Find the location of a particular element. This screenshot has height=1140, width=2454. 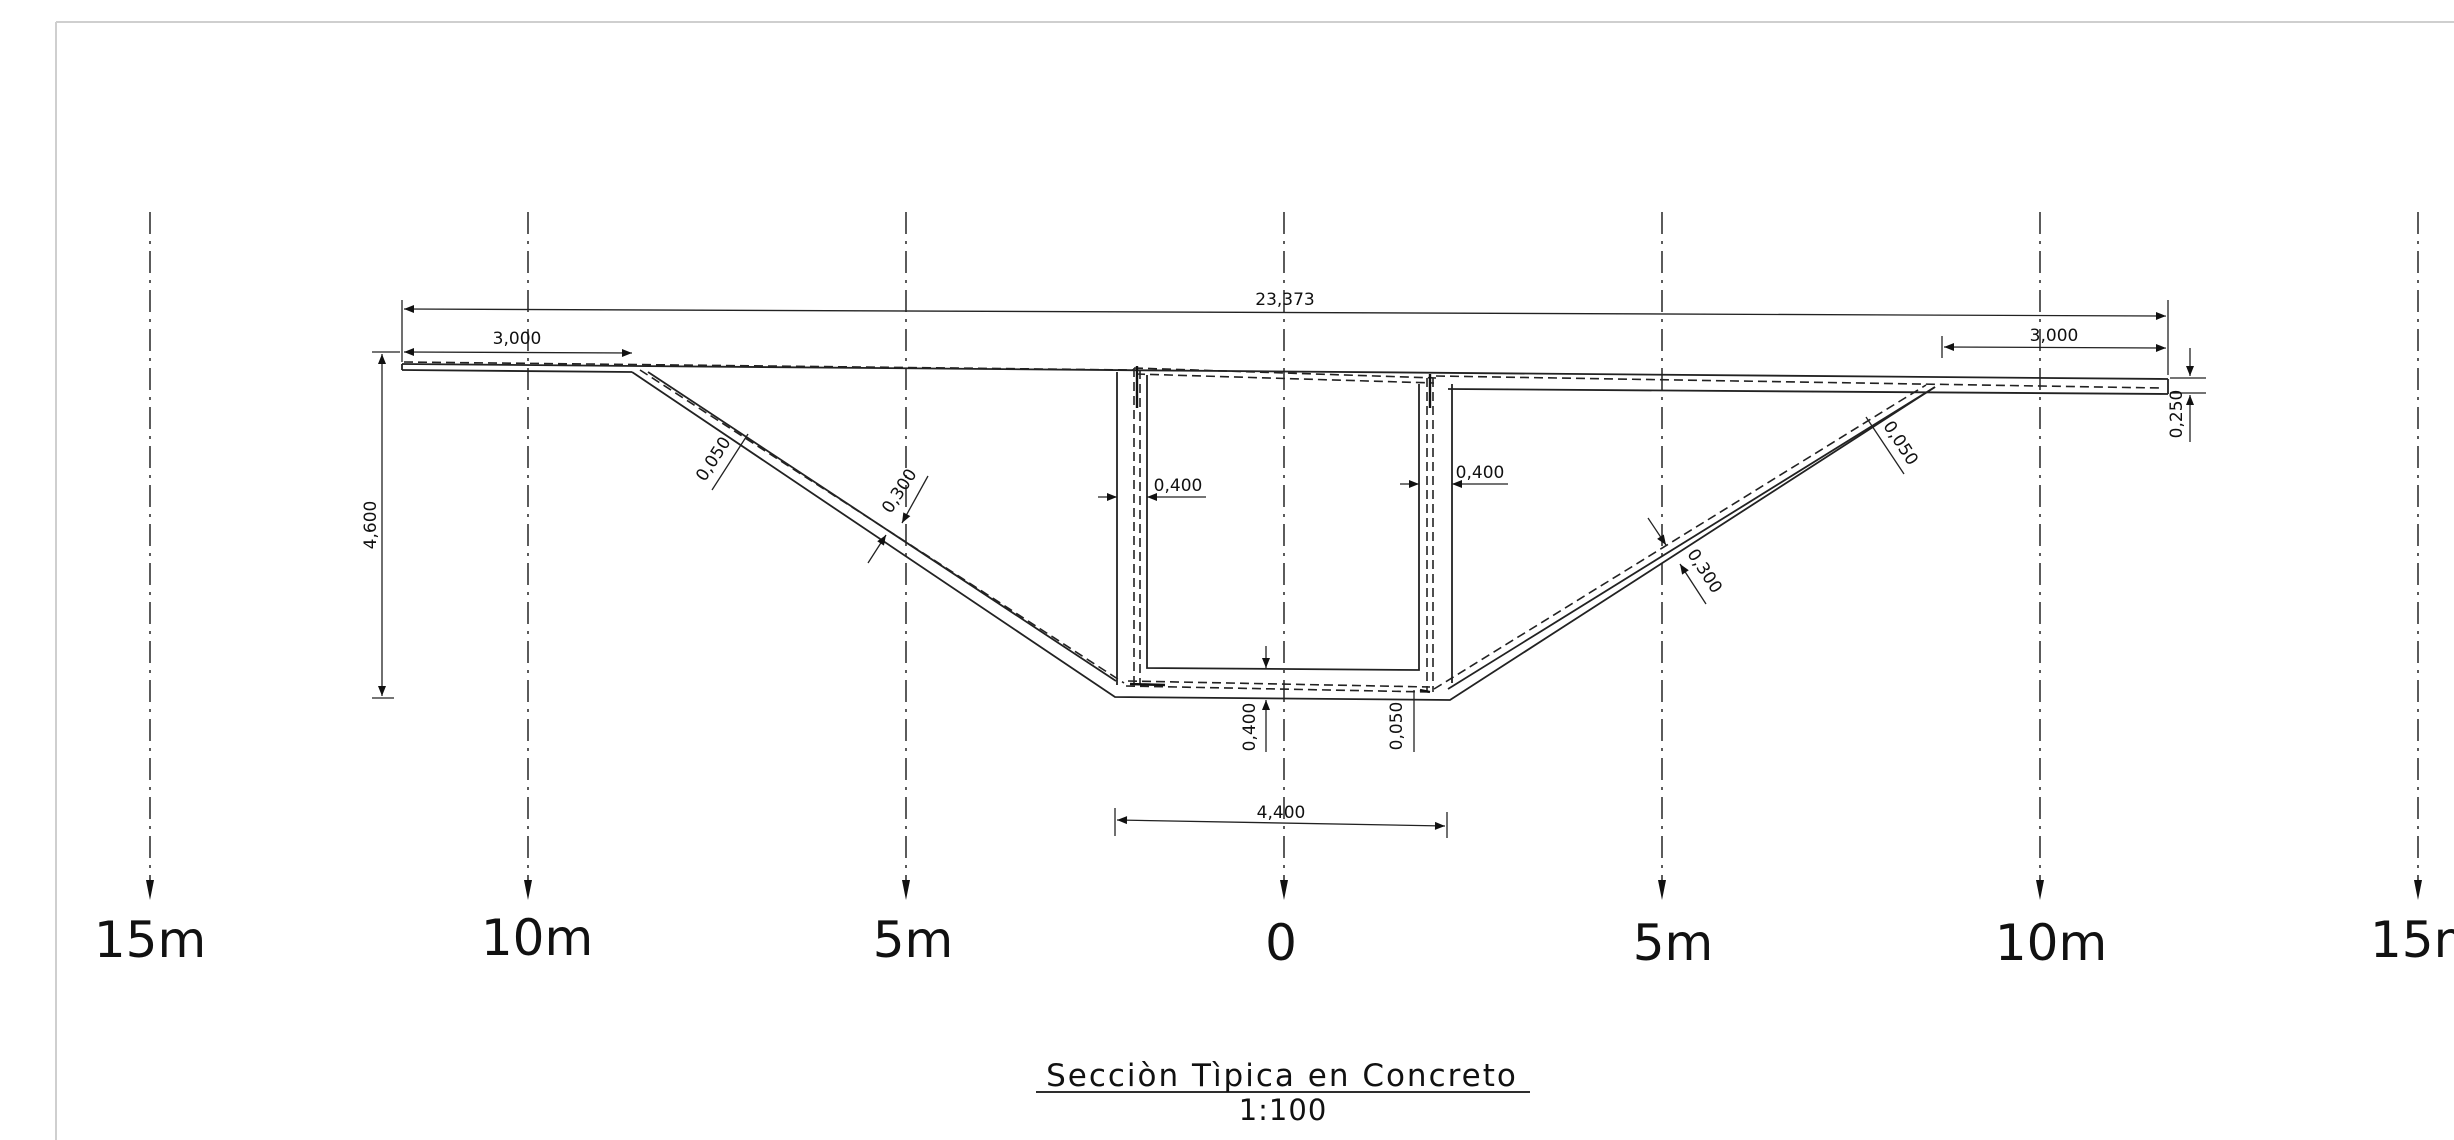

dim-left-strut-offset-label: 0,050 is located at coordinates (713, 459).